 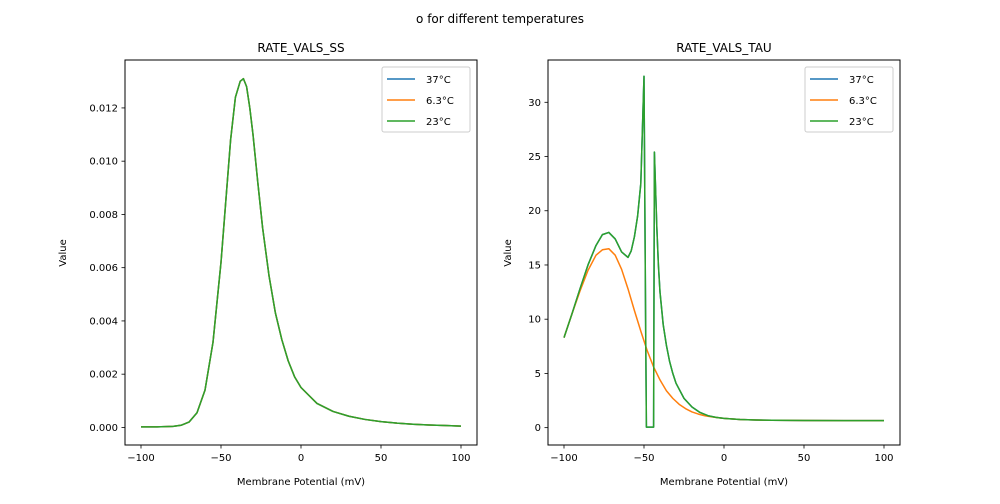 I want to click on y-tick-label: 15, so click(x=534, y=265).